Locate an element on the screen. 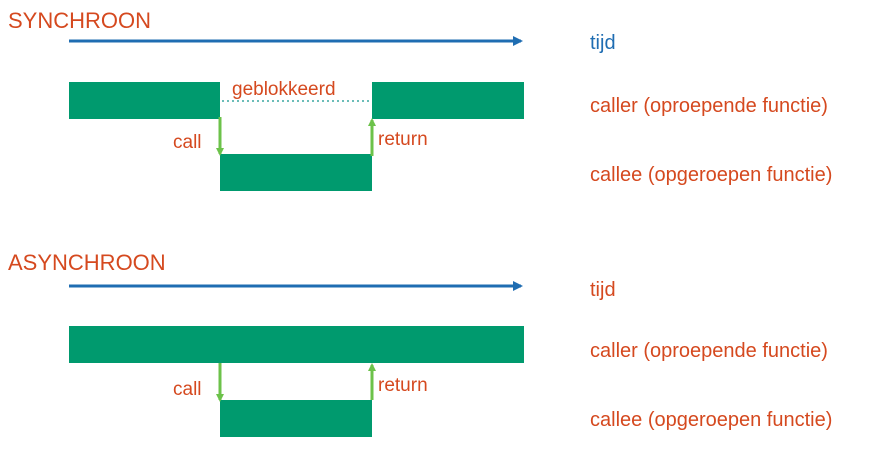 The height and width of the screenshot is (451, 884). async-callee-bar is located at coordinates (296, 418).